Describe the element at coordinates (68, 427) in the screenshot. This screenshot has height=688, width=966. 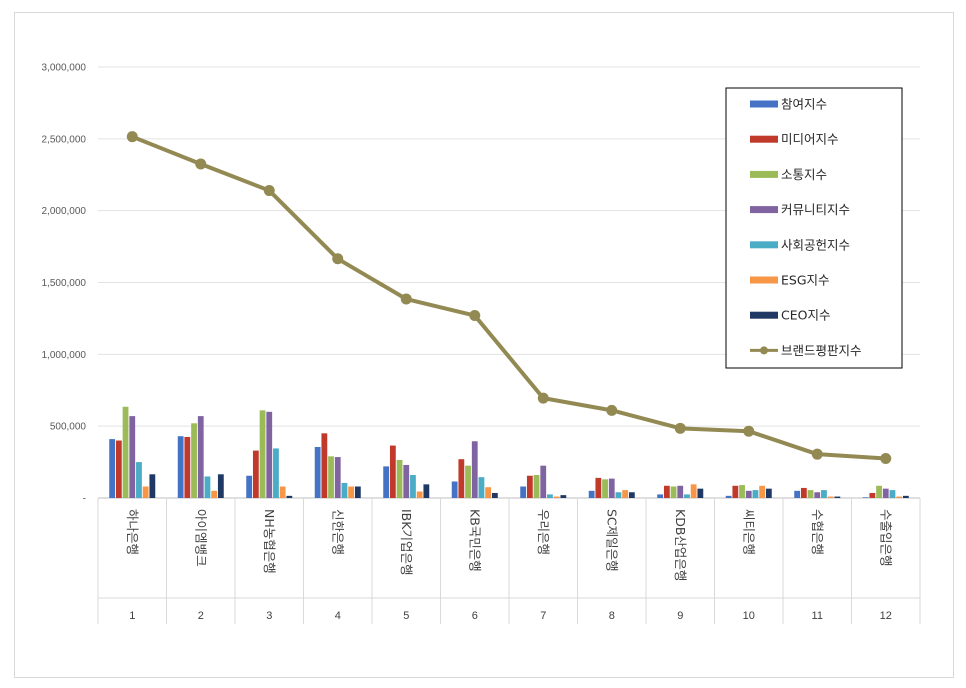
I see `y-tick-label: 500,000` at that location.